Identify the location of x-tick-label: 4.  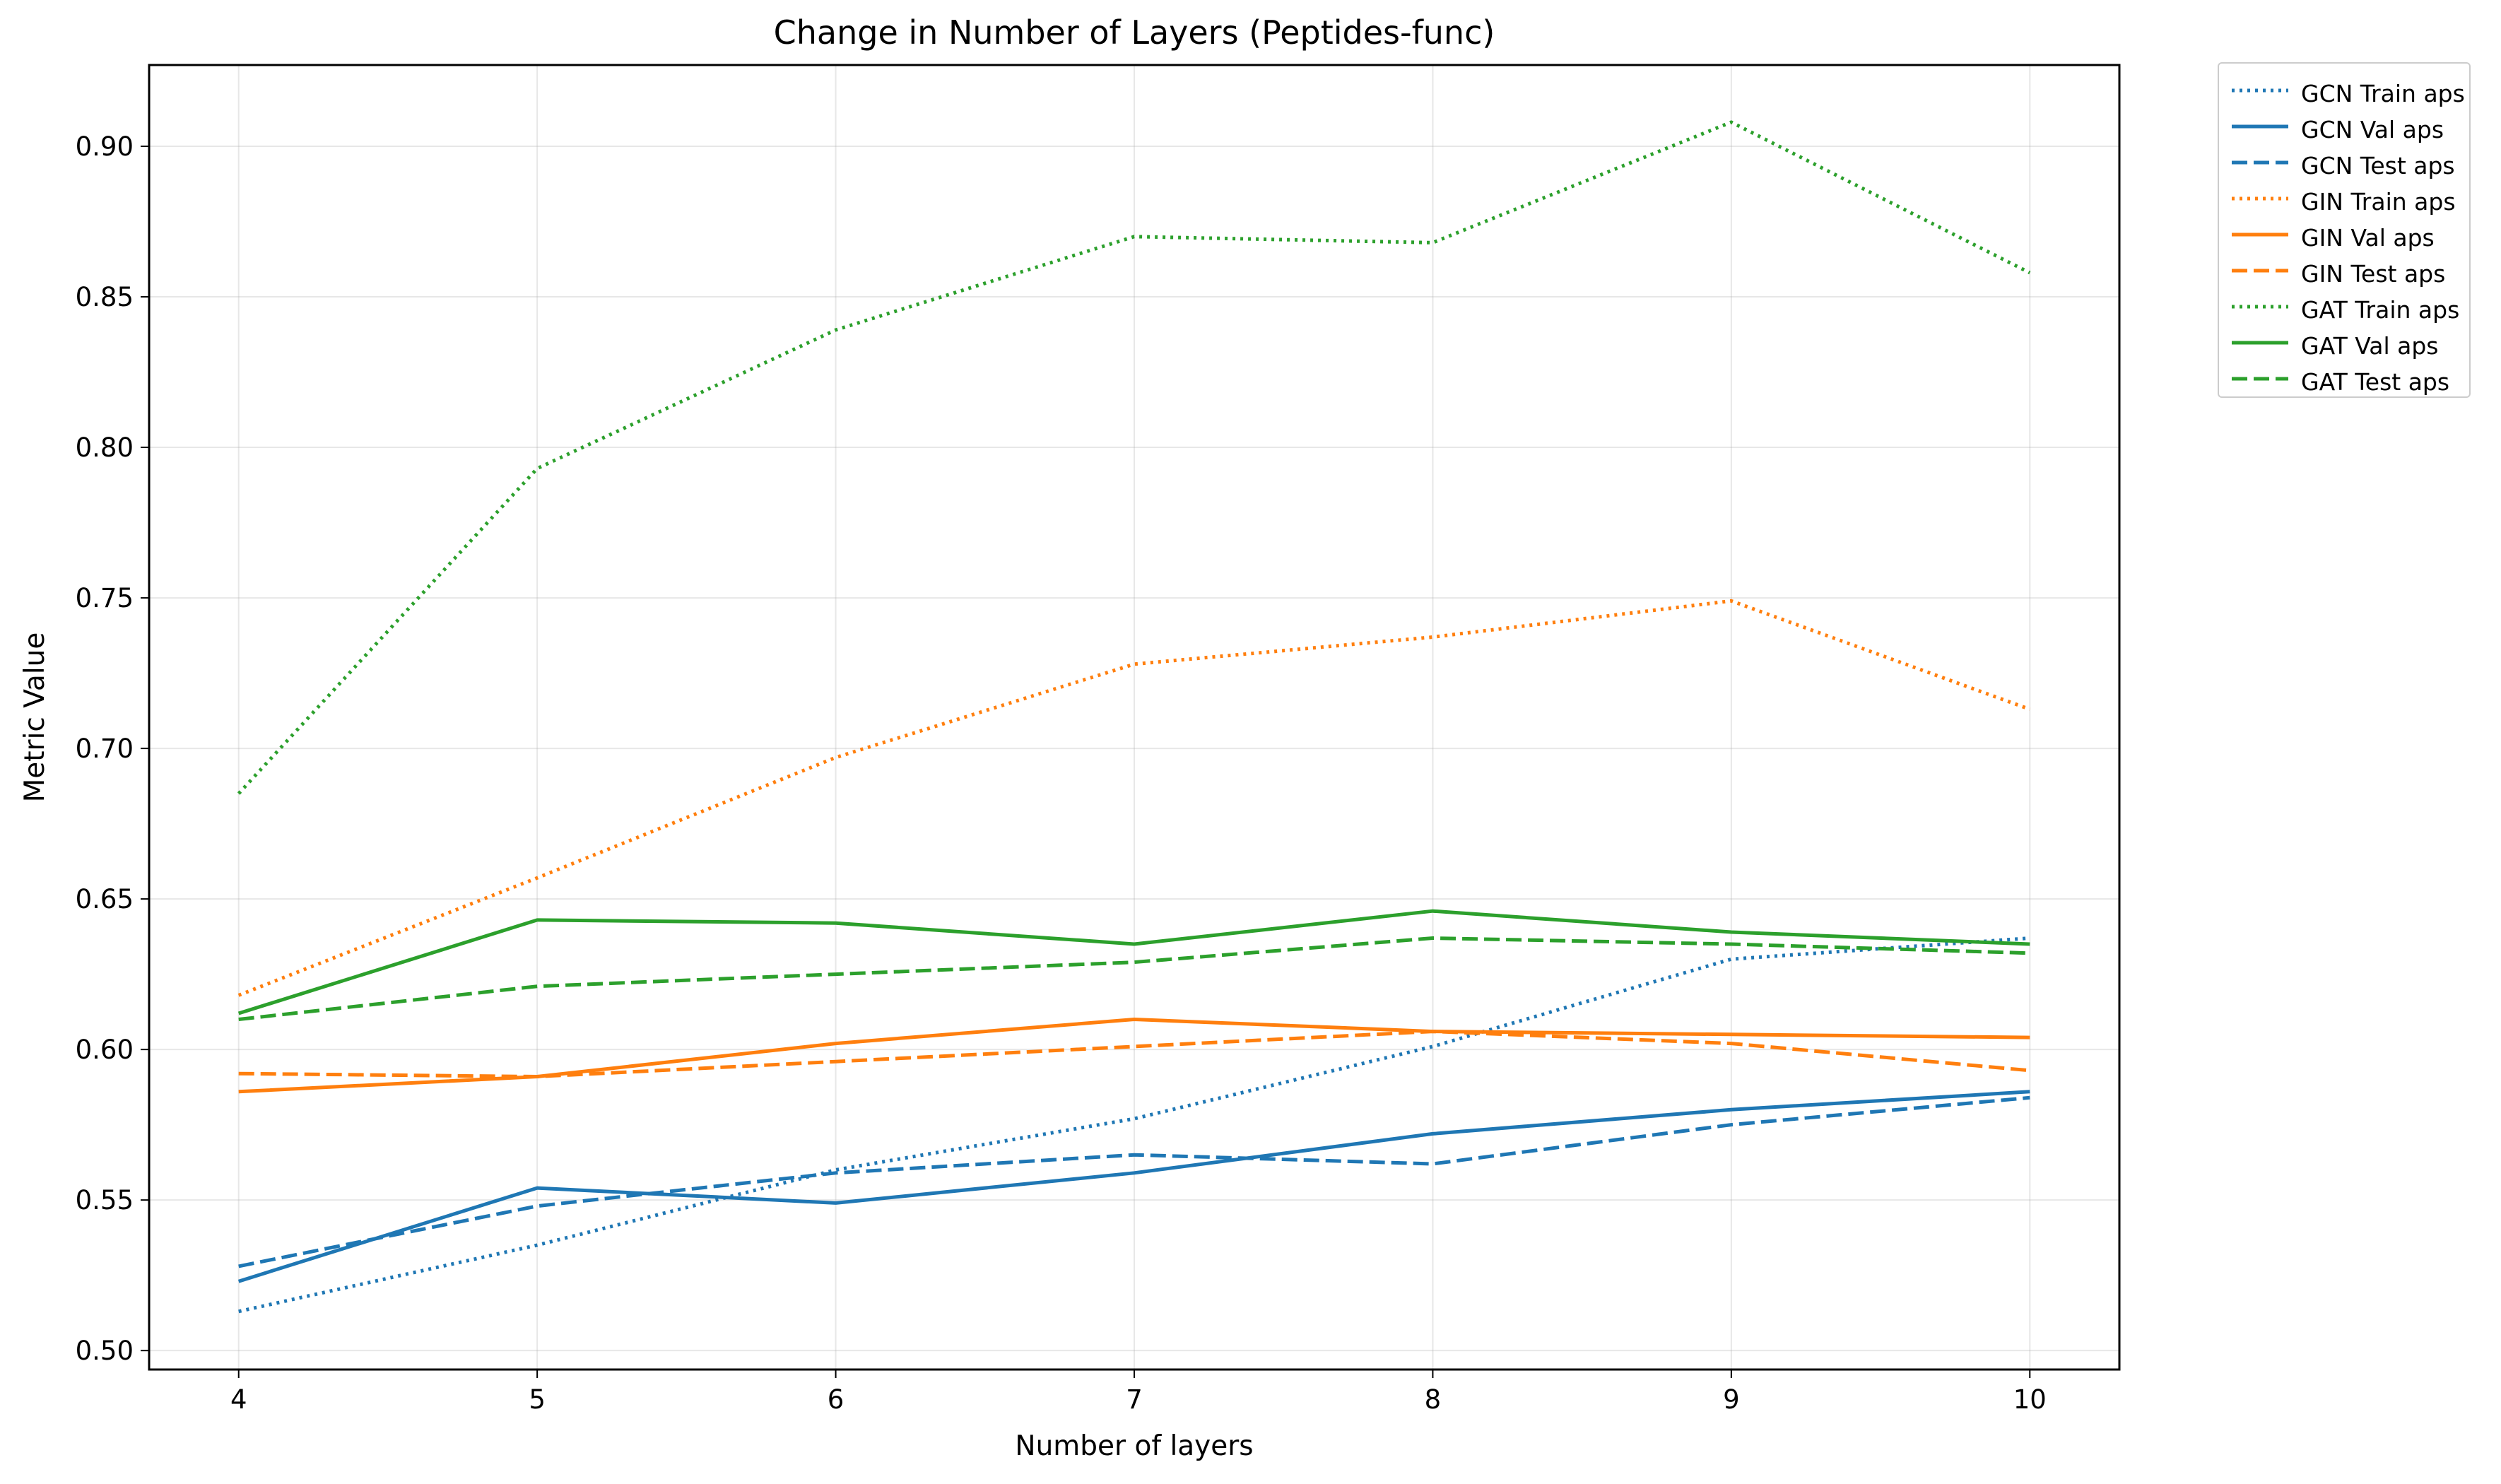
(238, 1399).